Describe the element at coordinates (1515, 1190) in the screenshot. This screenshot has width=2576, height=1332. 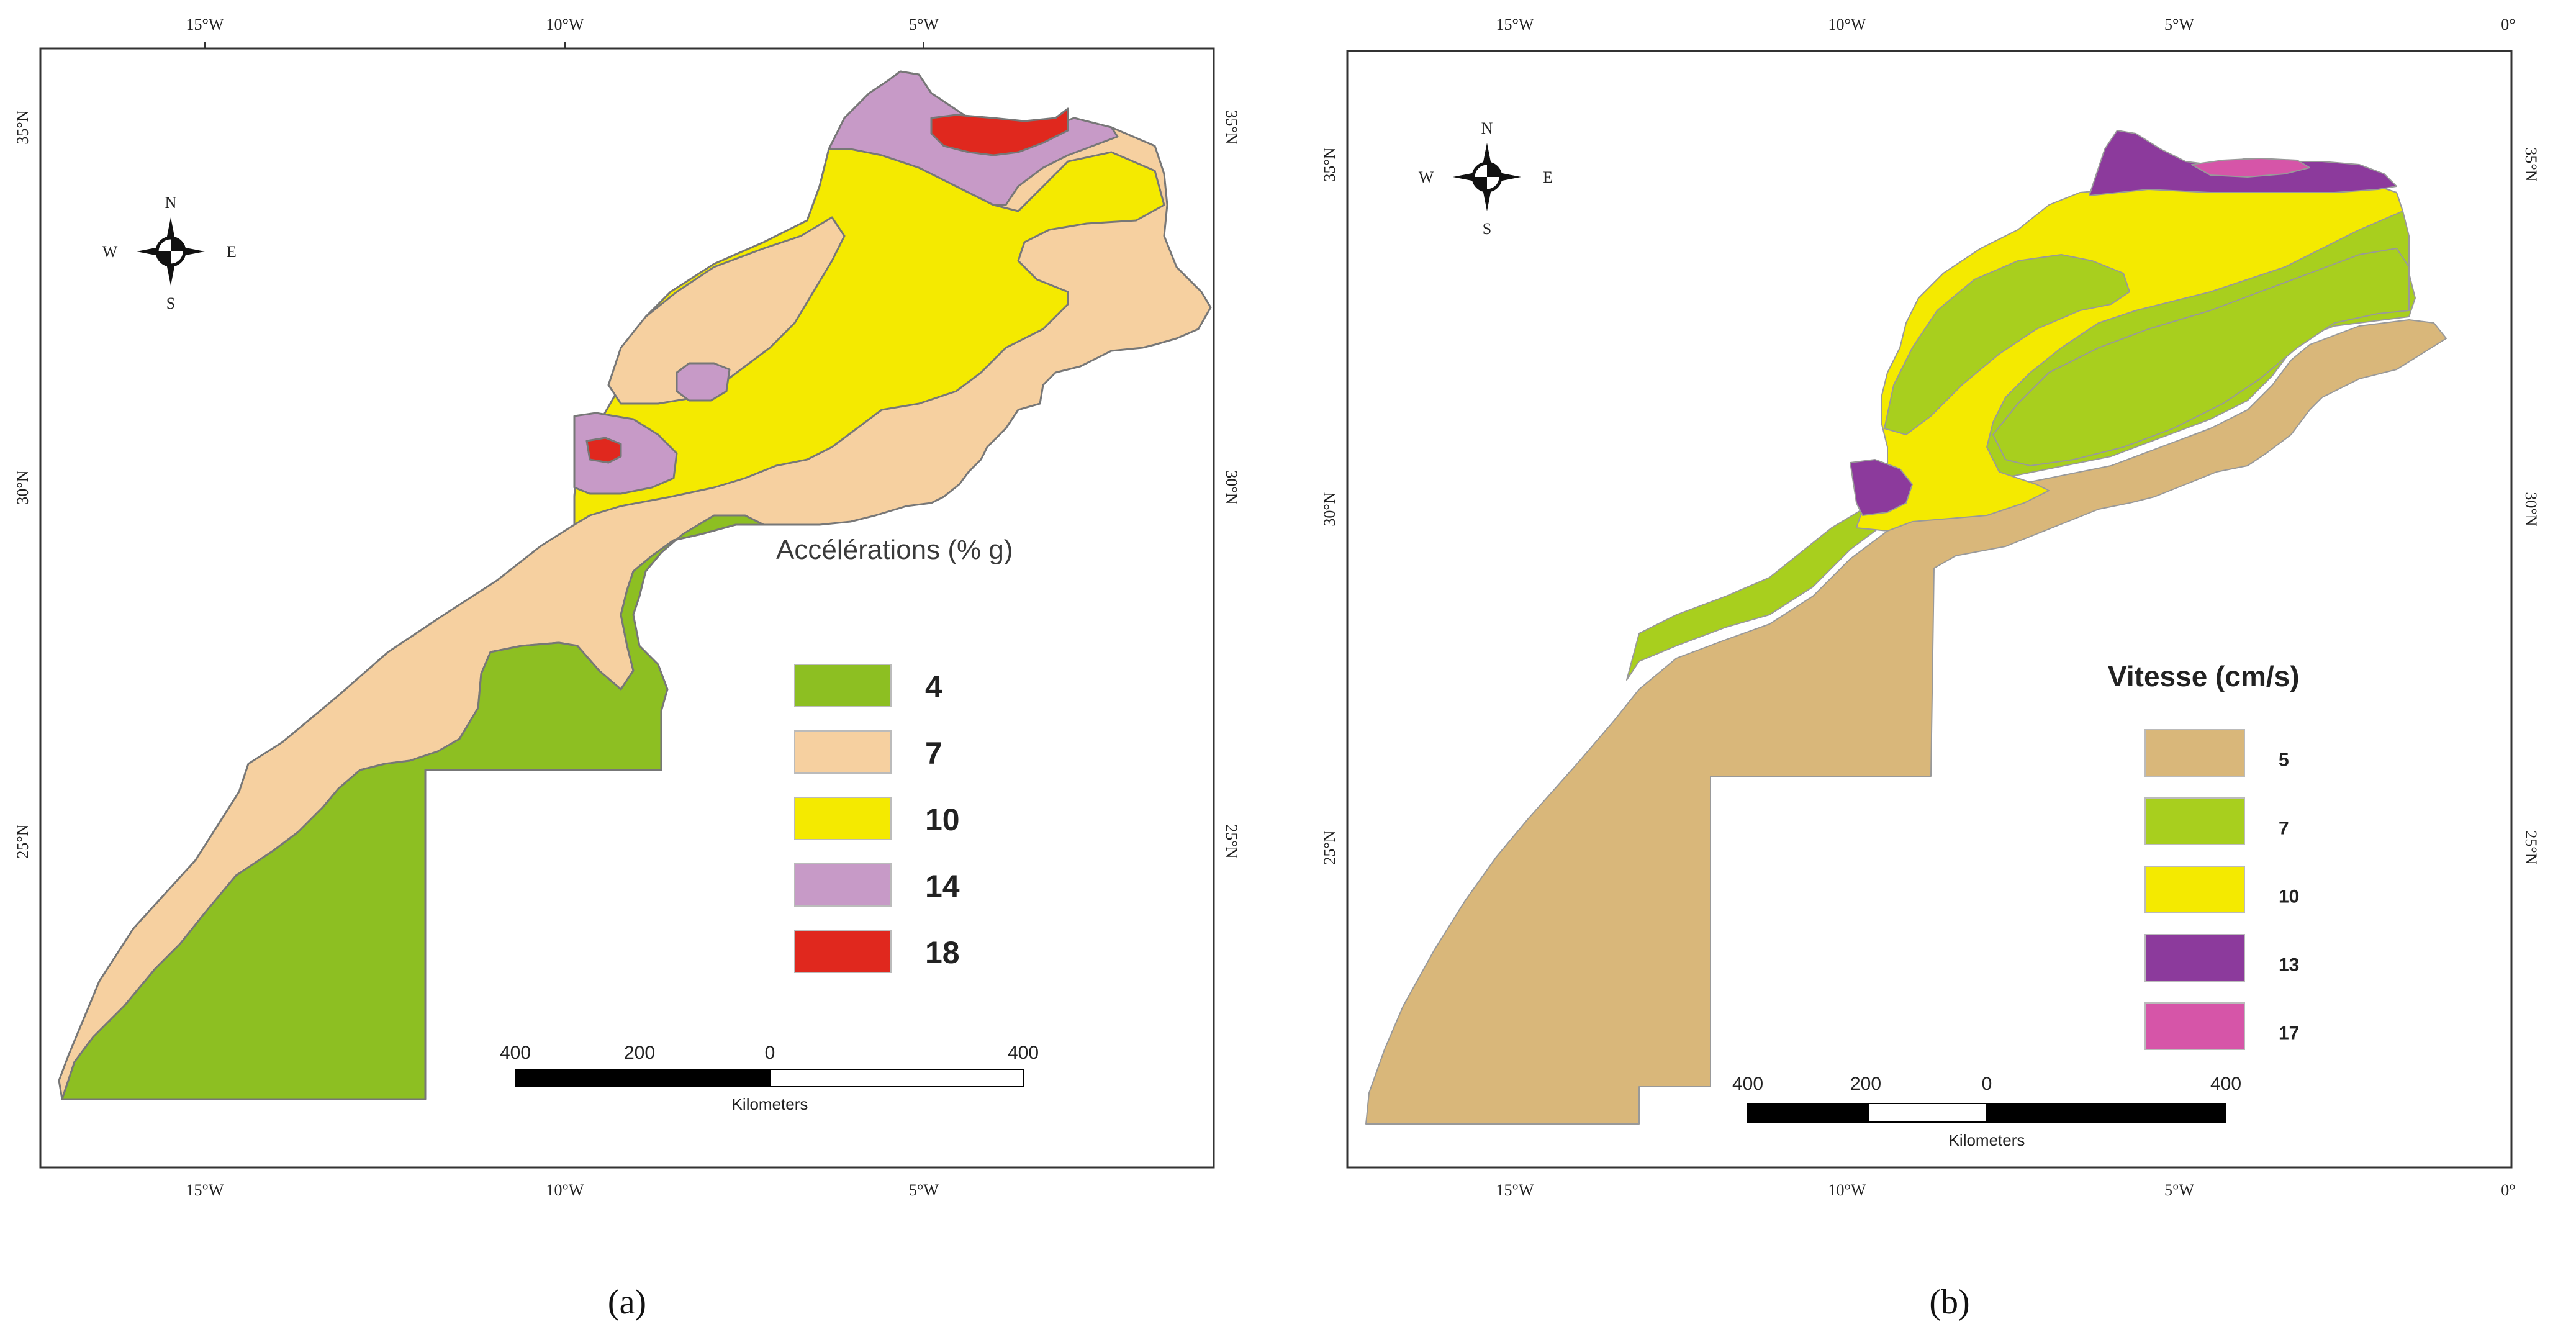
I see `panel-b-bottom-tick: 15°W` at that location.